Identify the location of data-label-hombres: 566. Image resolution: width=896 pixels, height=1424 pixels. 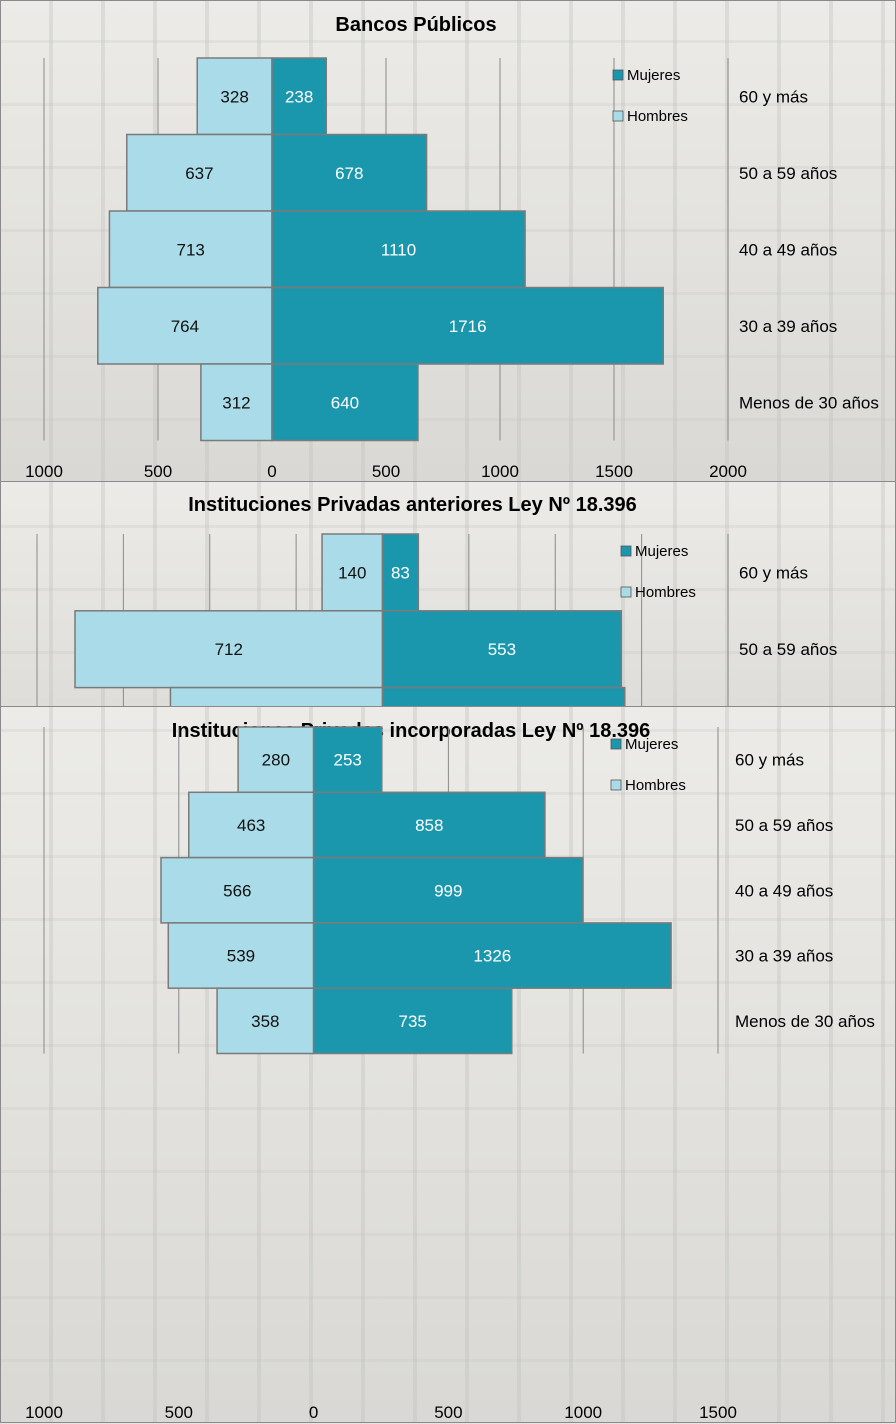
(237, 890).